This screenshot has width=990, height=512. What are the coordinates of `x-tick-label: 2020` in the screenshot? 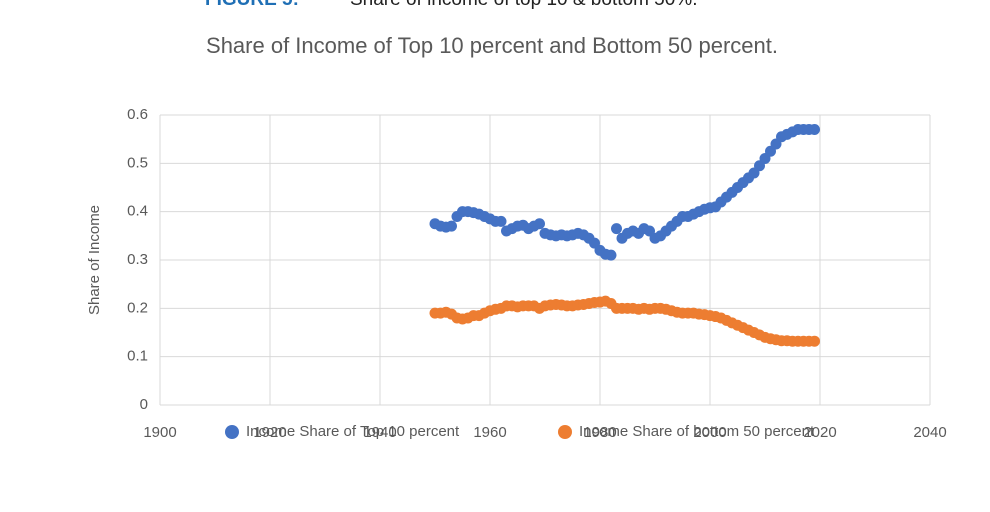 It's located at (819, 432).